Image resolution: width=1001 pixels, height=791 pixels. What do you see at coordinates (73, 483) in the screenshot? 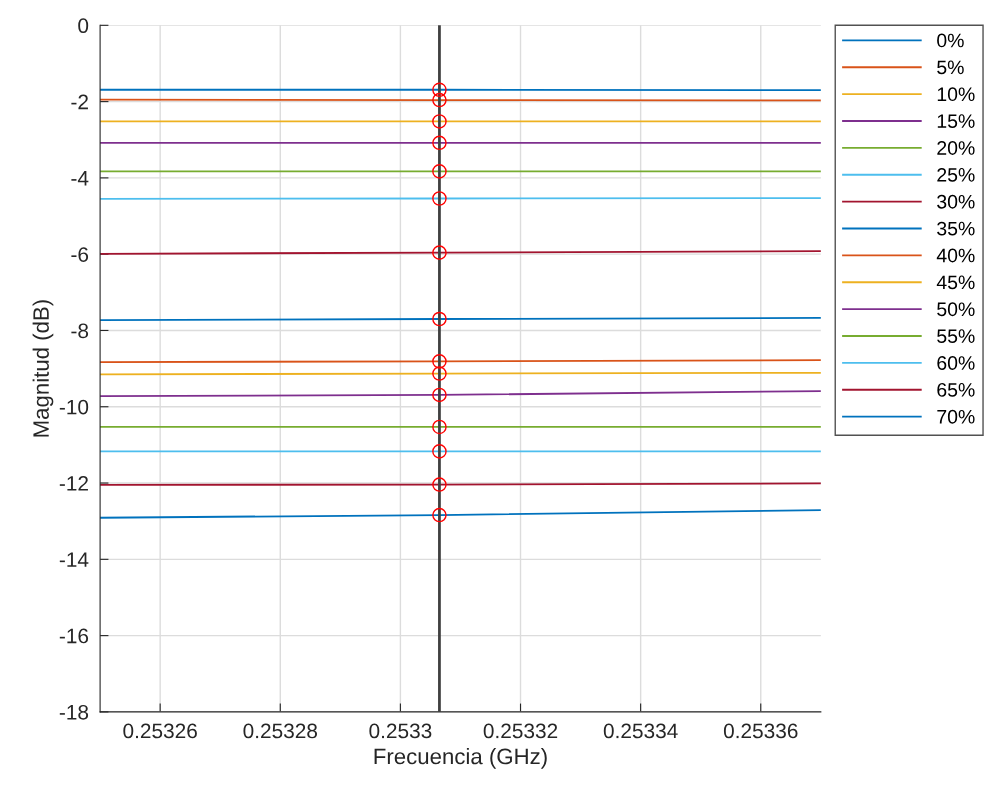
I see `y-tick-label: -12` at bounding box center [73, 483].